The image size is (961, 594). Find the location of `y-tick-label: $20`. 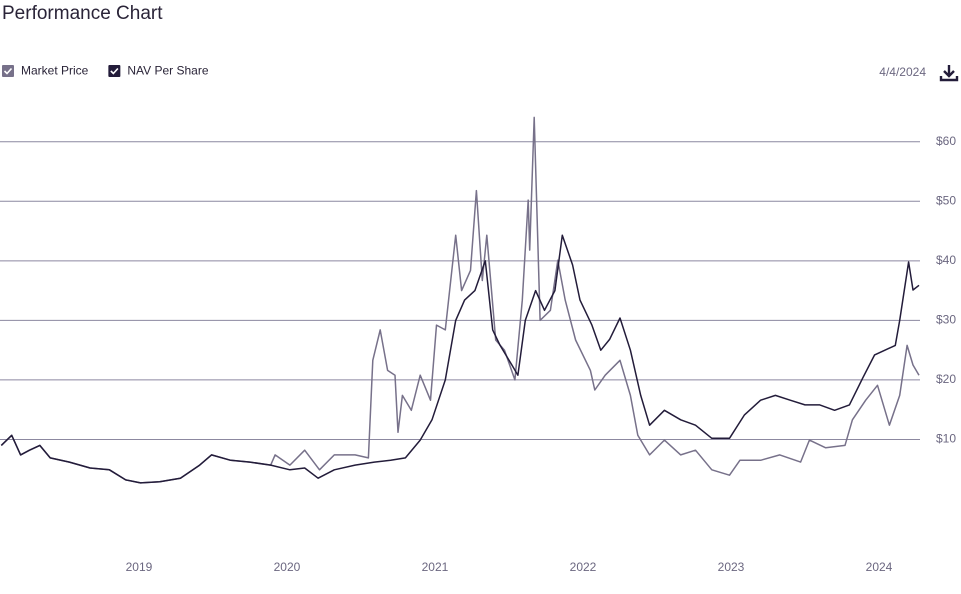

y-tick-label: $20 is located at coordinates (946, 379).